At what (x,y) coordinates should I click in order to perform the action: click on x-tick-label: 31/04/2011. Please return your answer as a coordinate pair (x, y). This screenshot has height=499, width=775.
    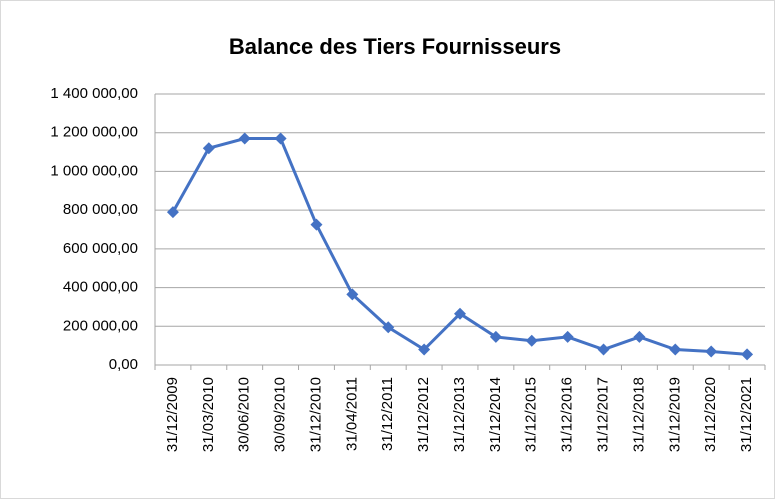
    Looking at the image, I should click on (351, 414).